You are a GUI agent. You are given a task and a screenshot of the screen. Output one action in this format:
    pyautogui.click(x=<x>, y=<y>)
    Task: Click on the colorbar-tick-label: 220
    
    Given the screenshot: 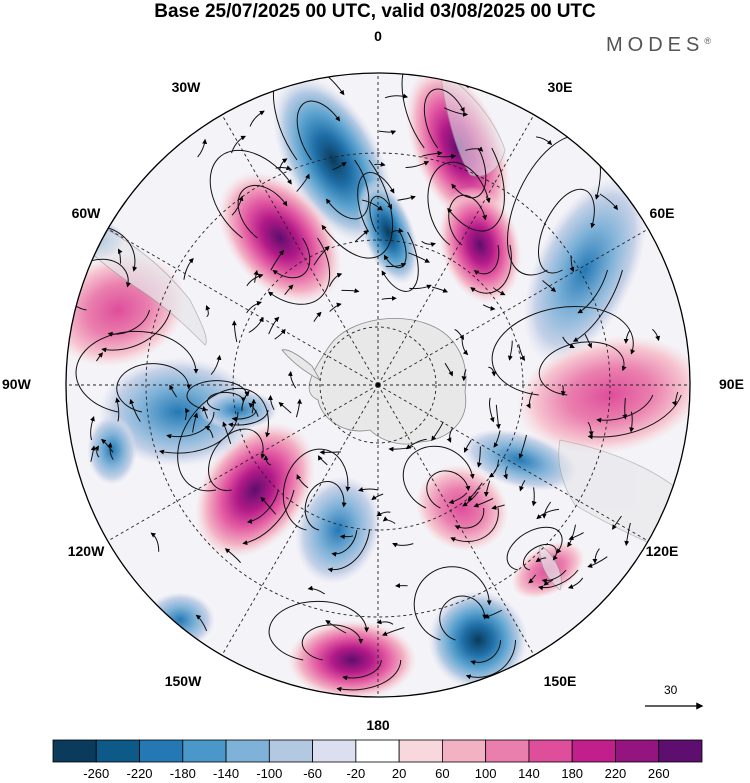 What is the action you would take?
    pyautogui.click(x=615, y=773)
    